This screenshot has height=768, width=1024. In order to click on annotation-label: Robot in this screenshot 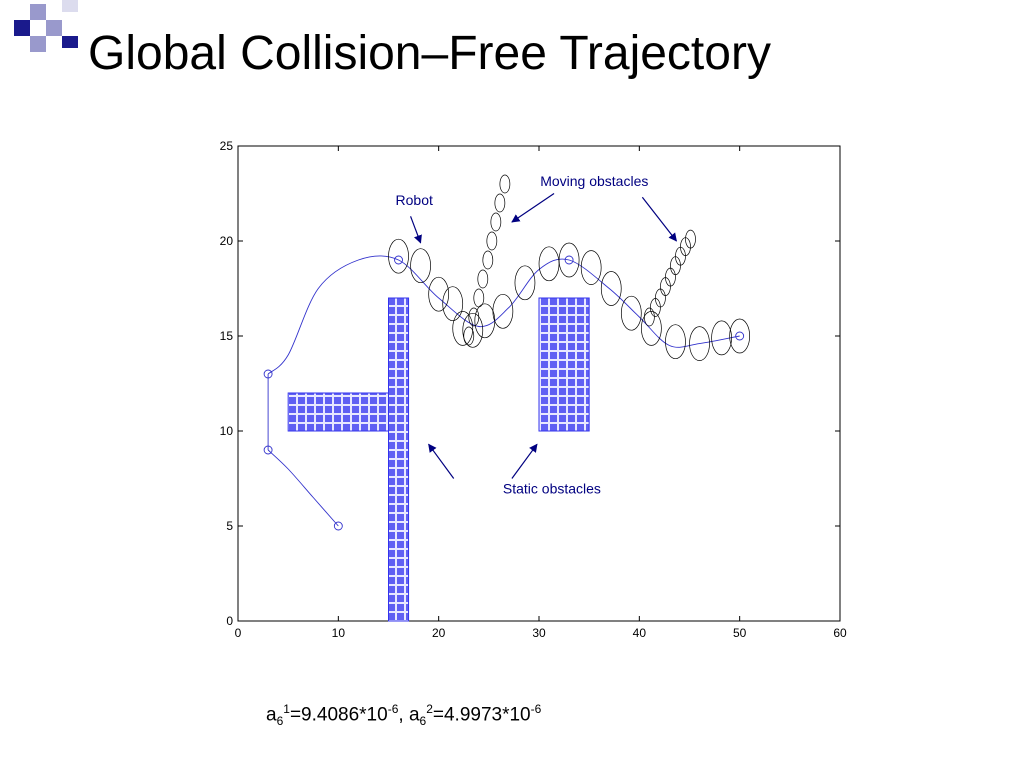, I will do `click(414, 200)`.